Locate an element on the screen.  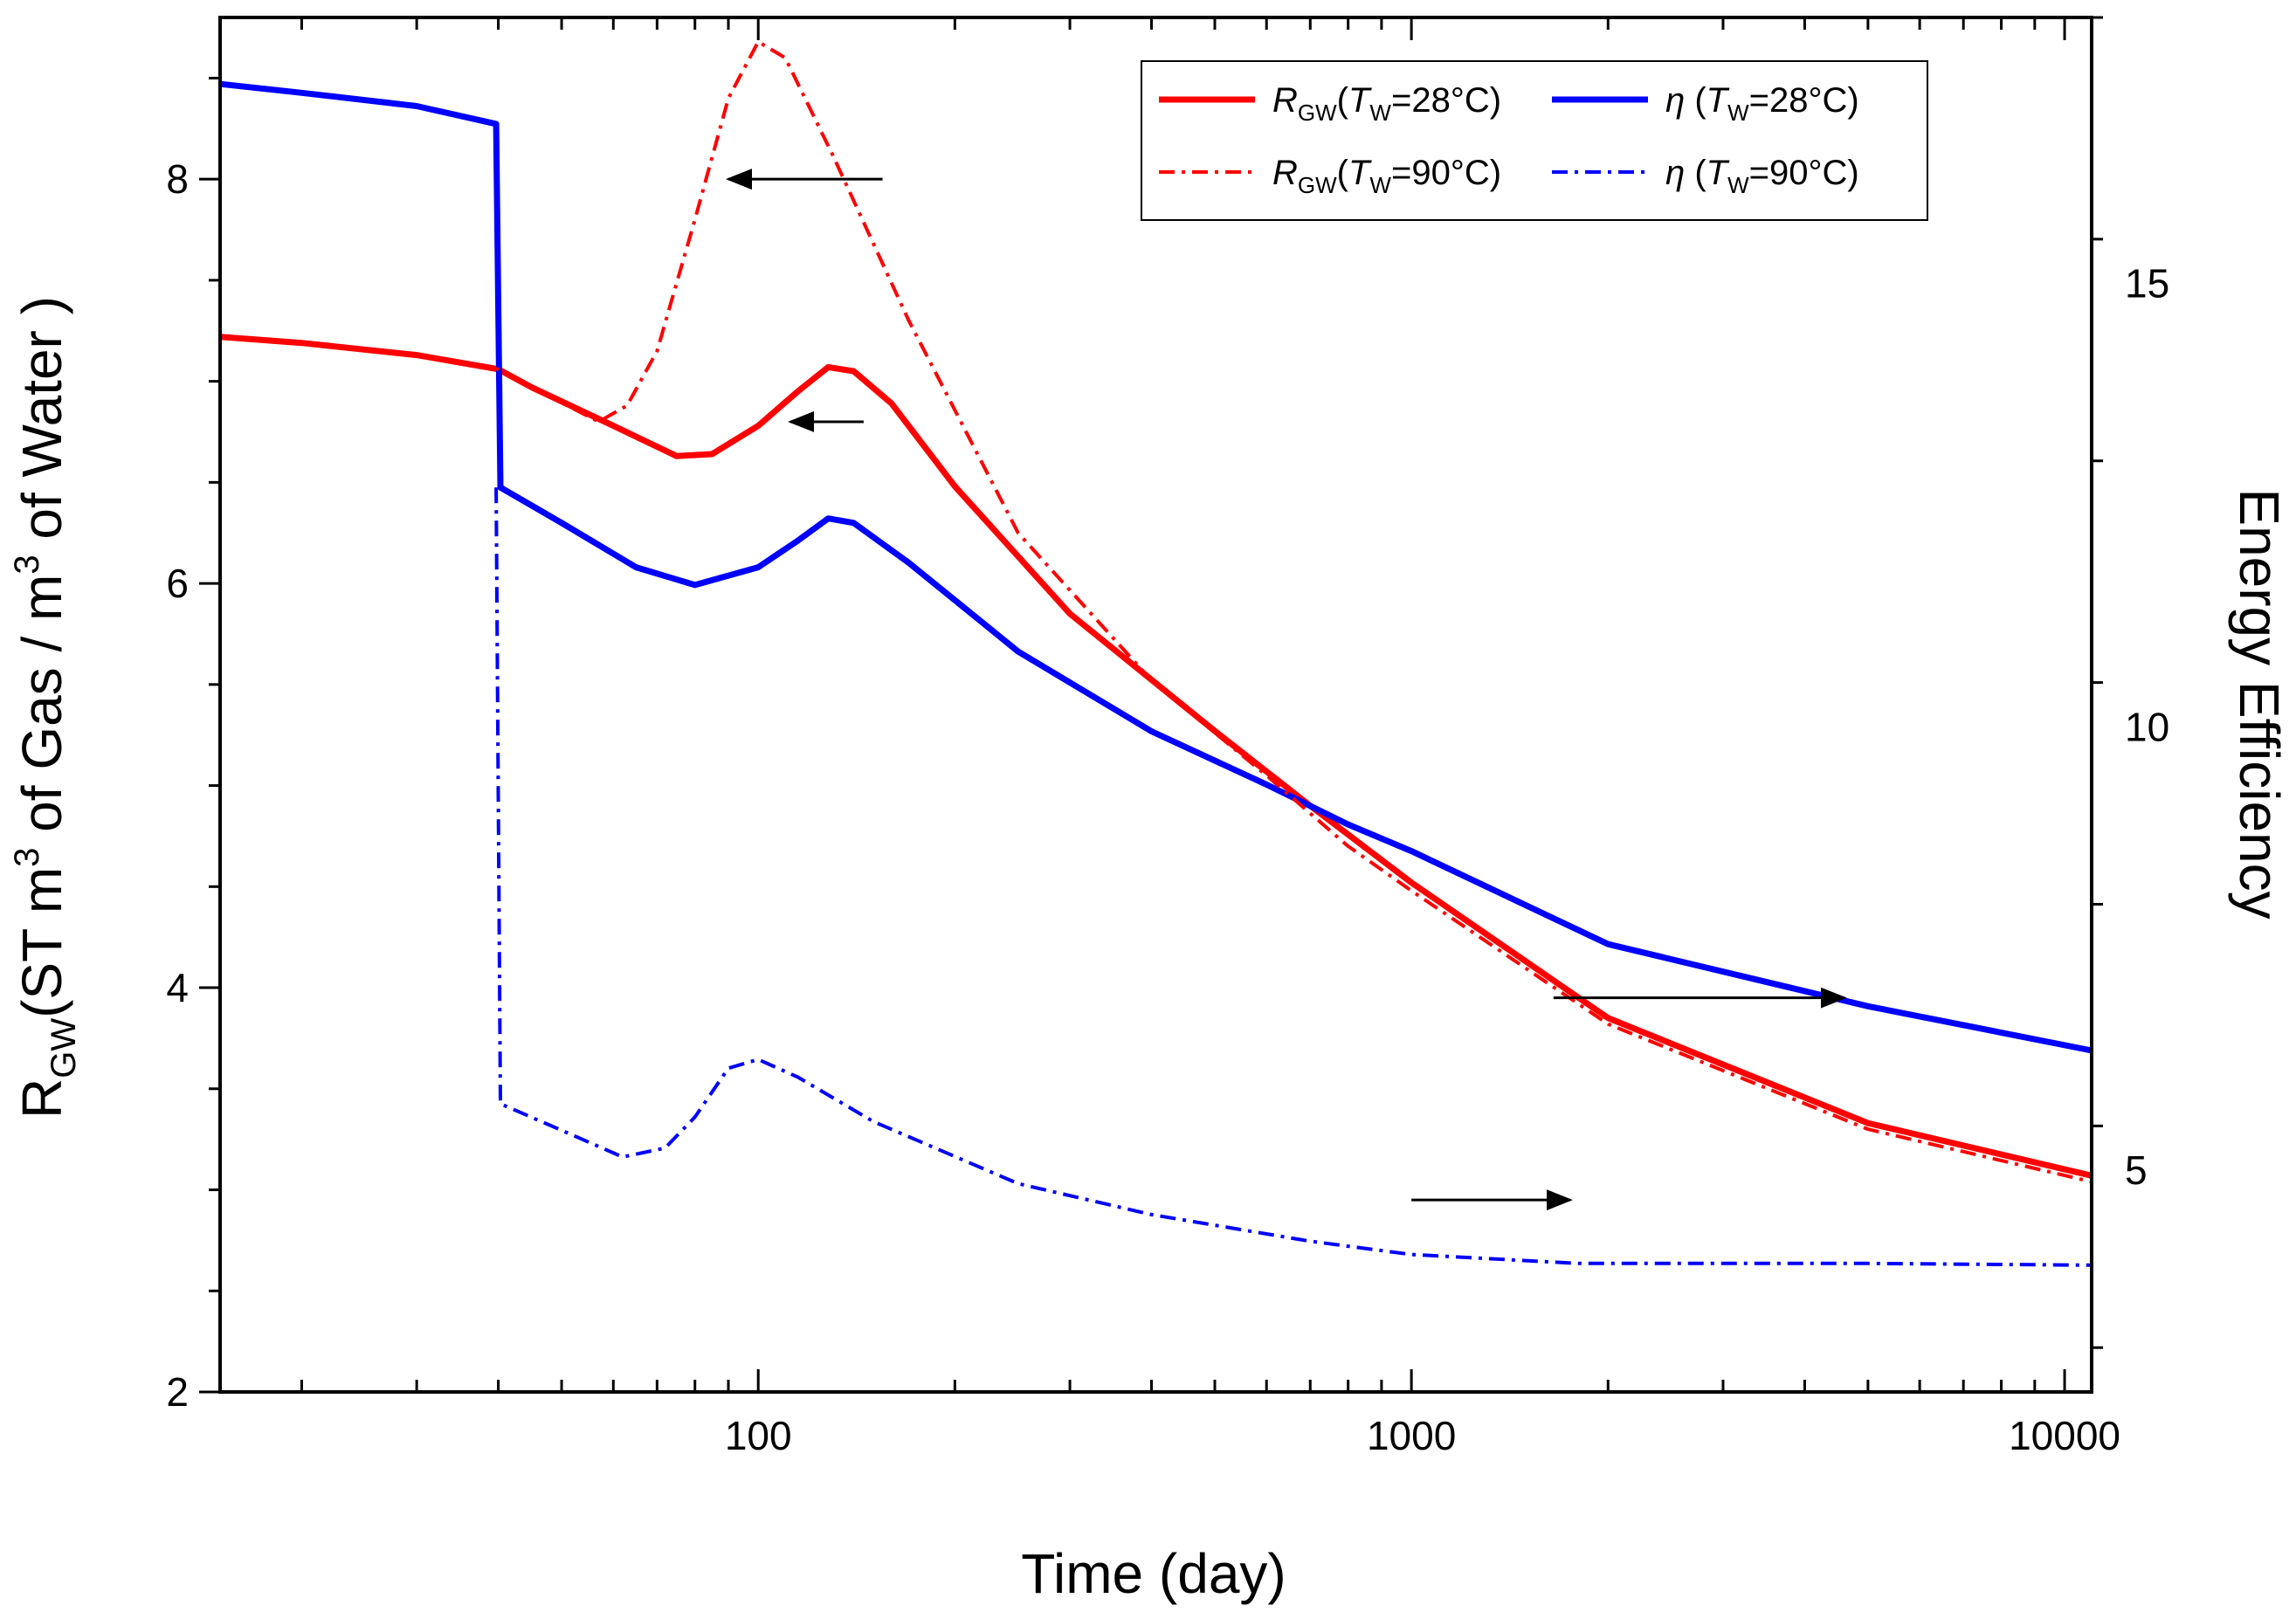
left-axis-title: RGW(ST m3 of Gas / m3 of Water ) is located at coordinates (45, 707).